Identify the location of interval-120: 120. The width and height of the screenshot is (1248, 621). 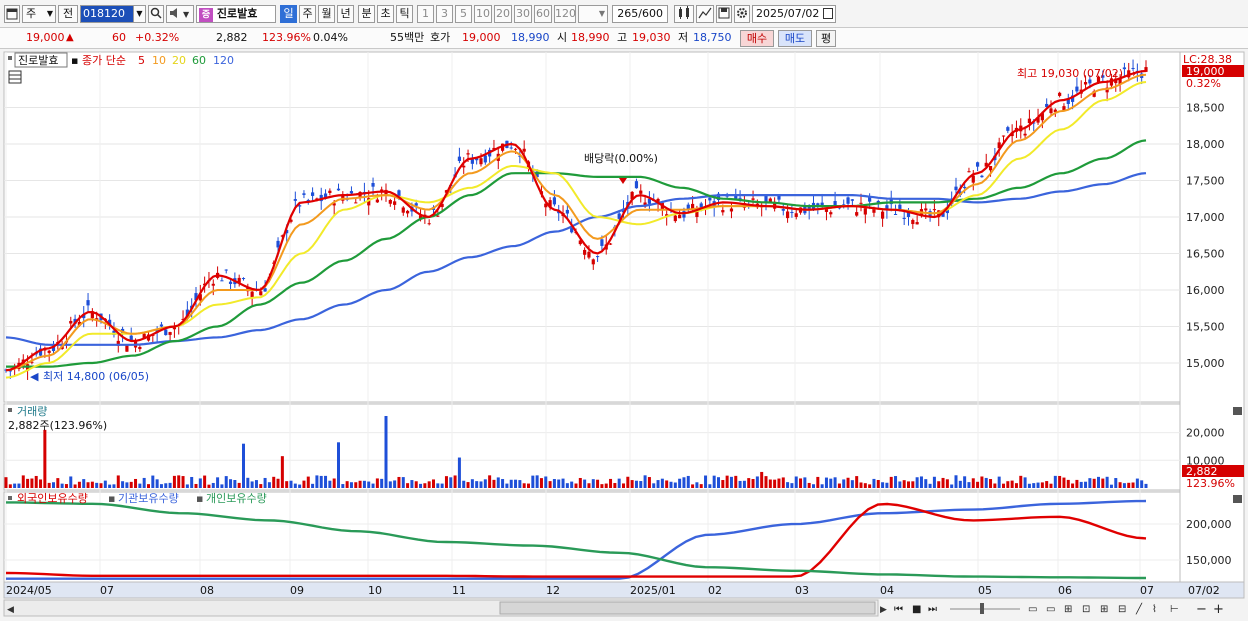
(565, 14).